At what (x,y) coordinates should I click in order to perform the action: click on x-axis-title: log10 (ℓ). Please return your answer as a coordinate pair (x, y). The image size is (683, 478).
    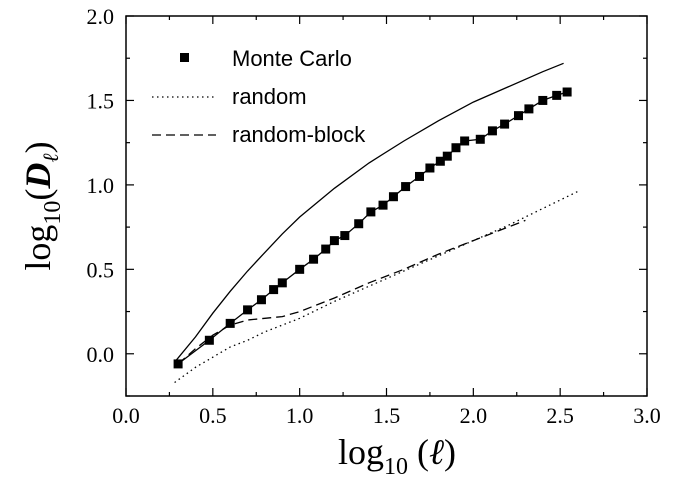
    Looking at the image, I should click on (397, 455).